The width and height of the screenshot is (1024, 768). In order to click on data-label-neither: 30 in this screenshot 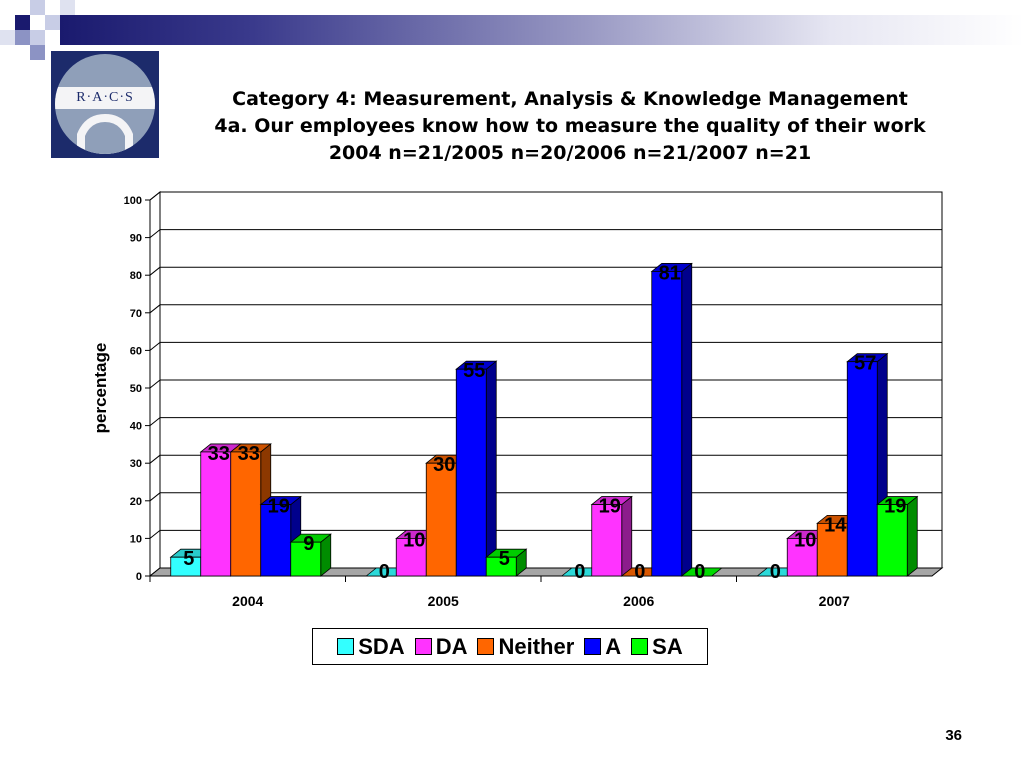, I will do `click(444, 465)`.